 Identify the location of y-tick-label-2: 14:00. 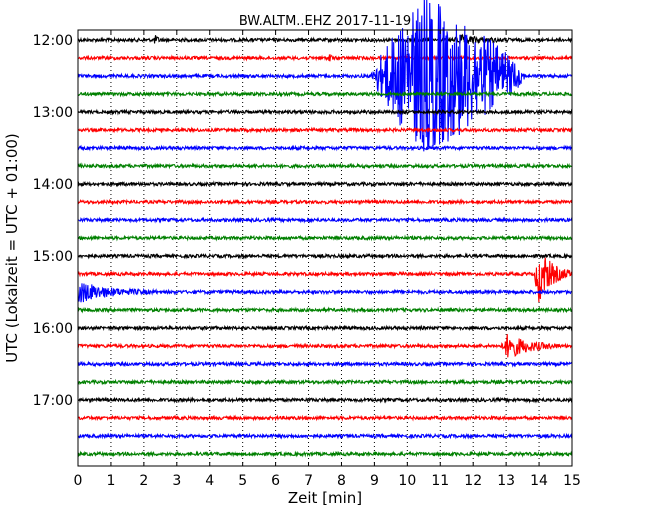
(53, 185).